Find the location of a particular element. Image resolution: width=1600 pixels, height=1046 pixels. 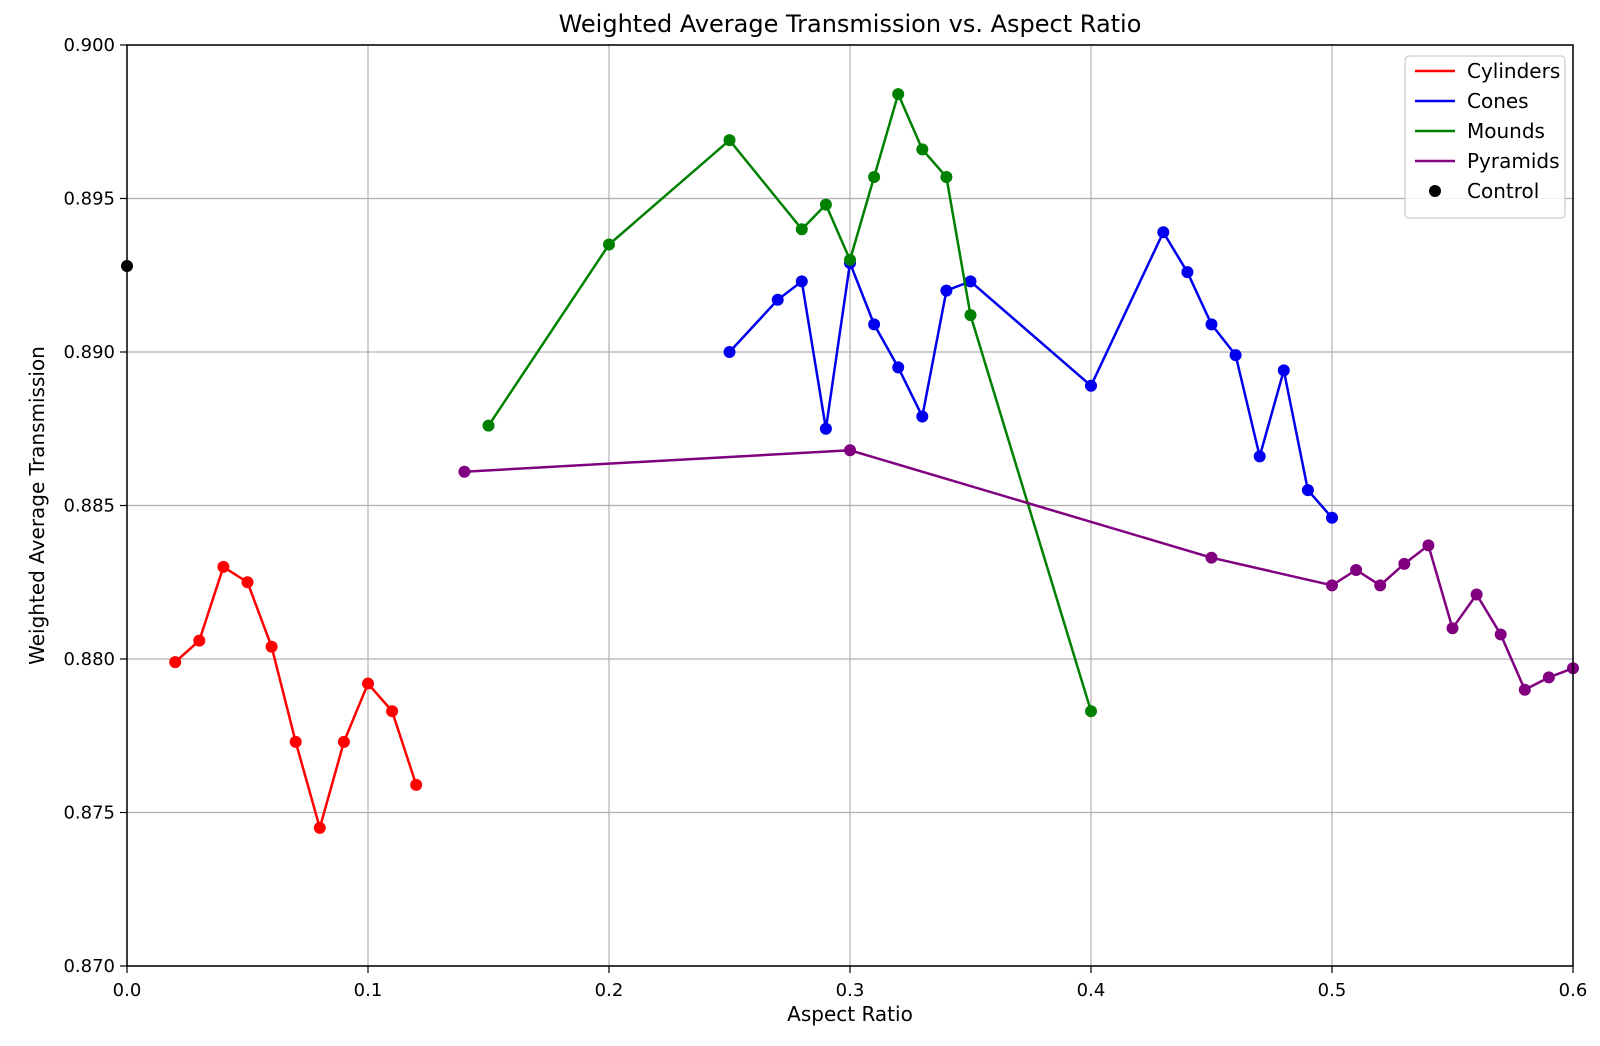

legend: Cylinders Cones Mounds Pyramids Control is located at coordinates (1485, 137).